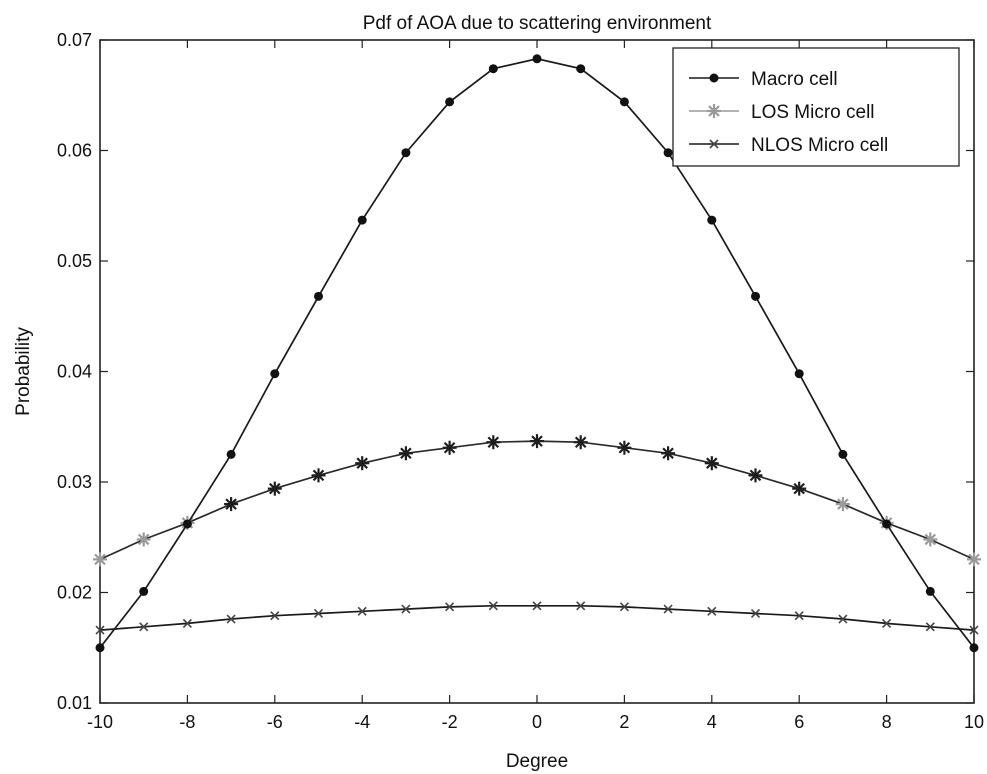 The width and height of the screenshot is (987, 774). Describe the element at coordinates (23, 371) in the screenshot. I see `y-axis-label: Probability` at that location.